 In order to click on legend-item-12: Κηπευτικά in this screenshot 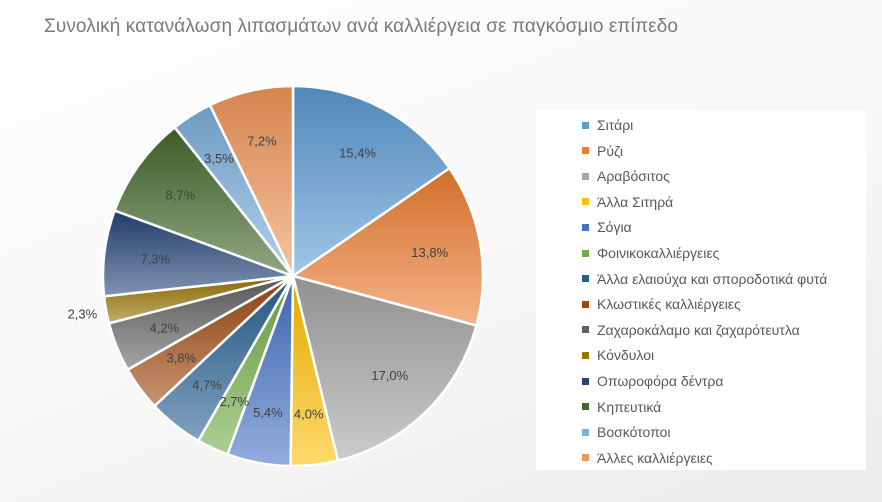, I will do `click(621, 407)`.